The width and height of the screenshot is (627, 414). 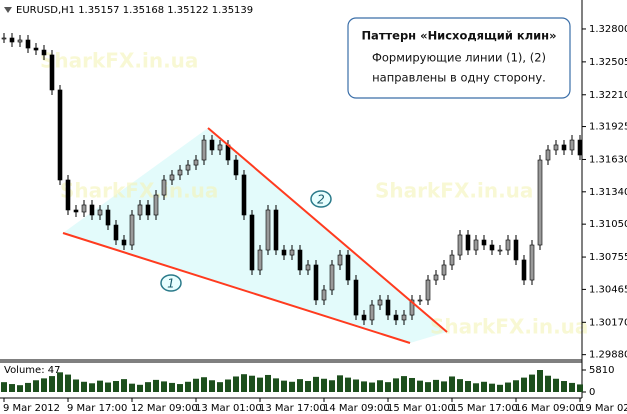 I want to click on y-tick-label: 1.30170, so click(x=608, y=322).